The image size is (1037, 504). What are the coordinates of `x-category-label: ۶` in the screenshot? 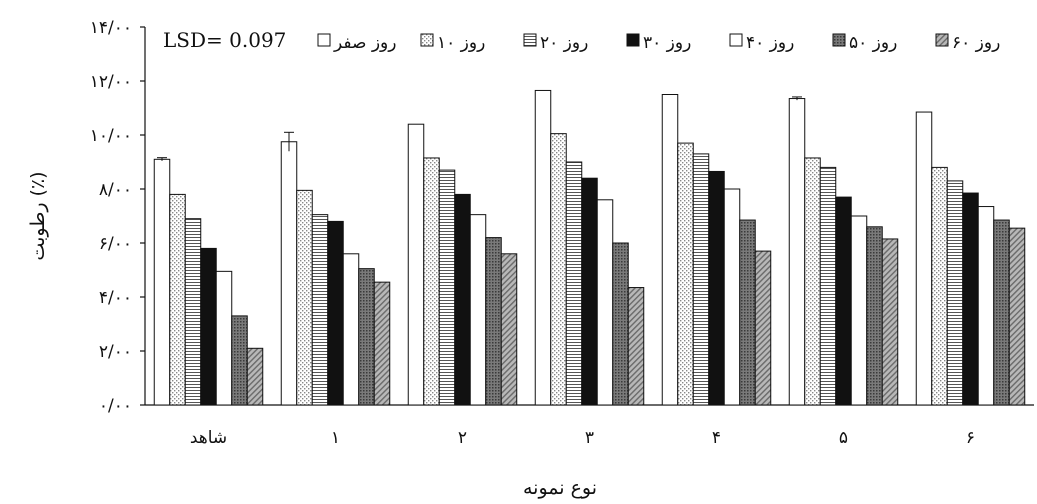 It's located at (970, 438).